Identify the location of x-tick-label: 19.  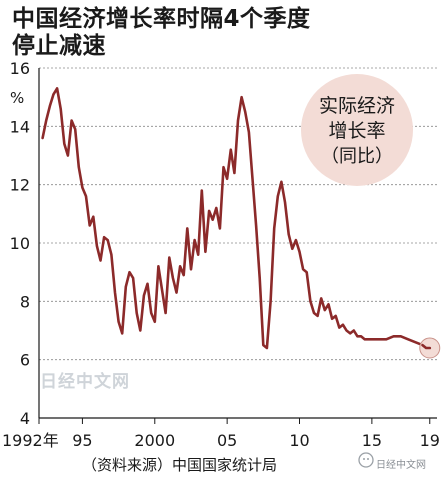
(430, 440).